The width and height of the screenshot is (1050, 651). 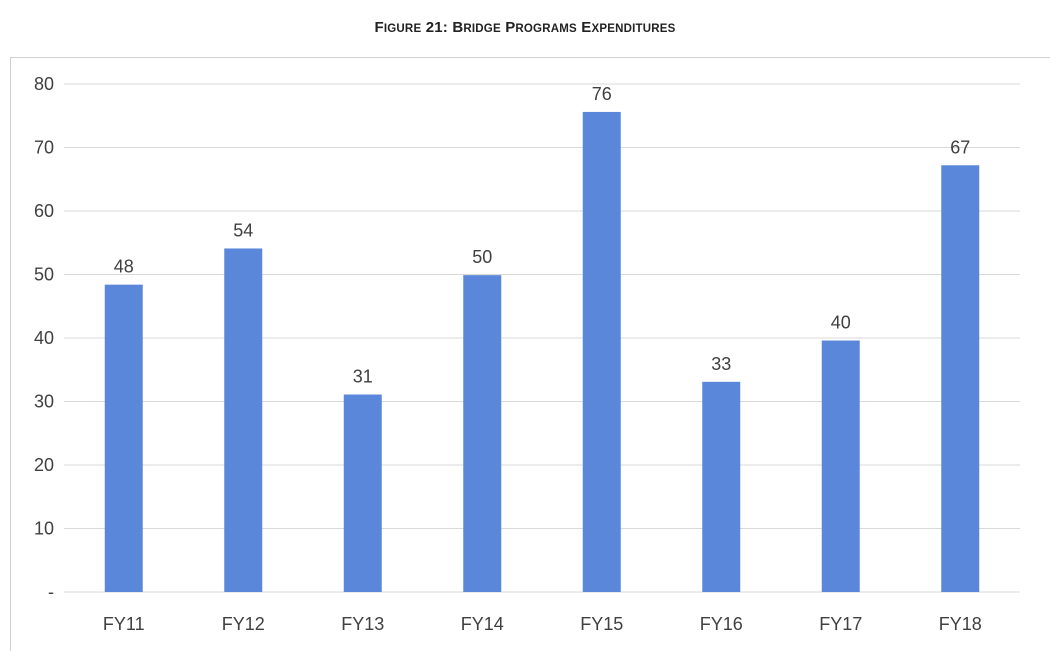 I want to click on x-tick-label-fy17: FY17, so click(x=840, y=624).